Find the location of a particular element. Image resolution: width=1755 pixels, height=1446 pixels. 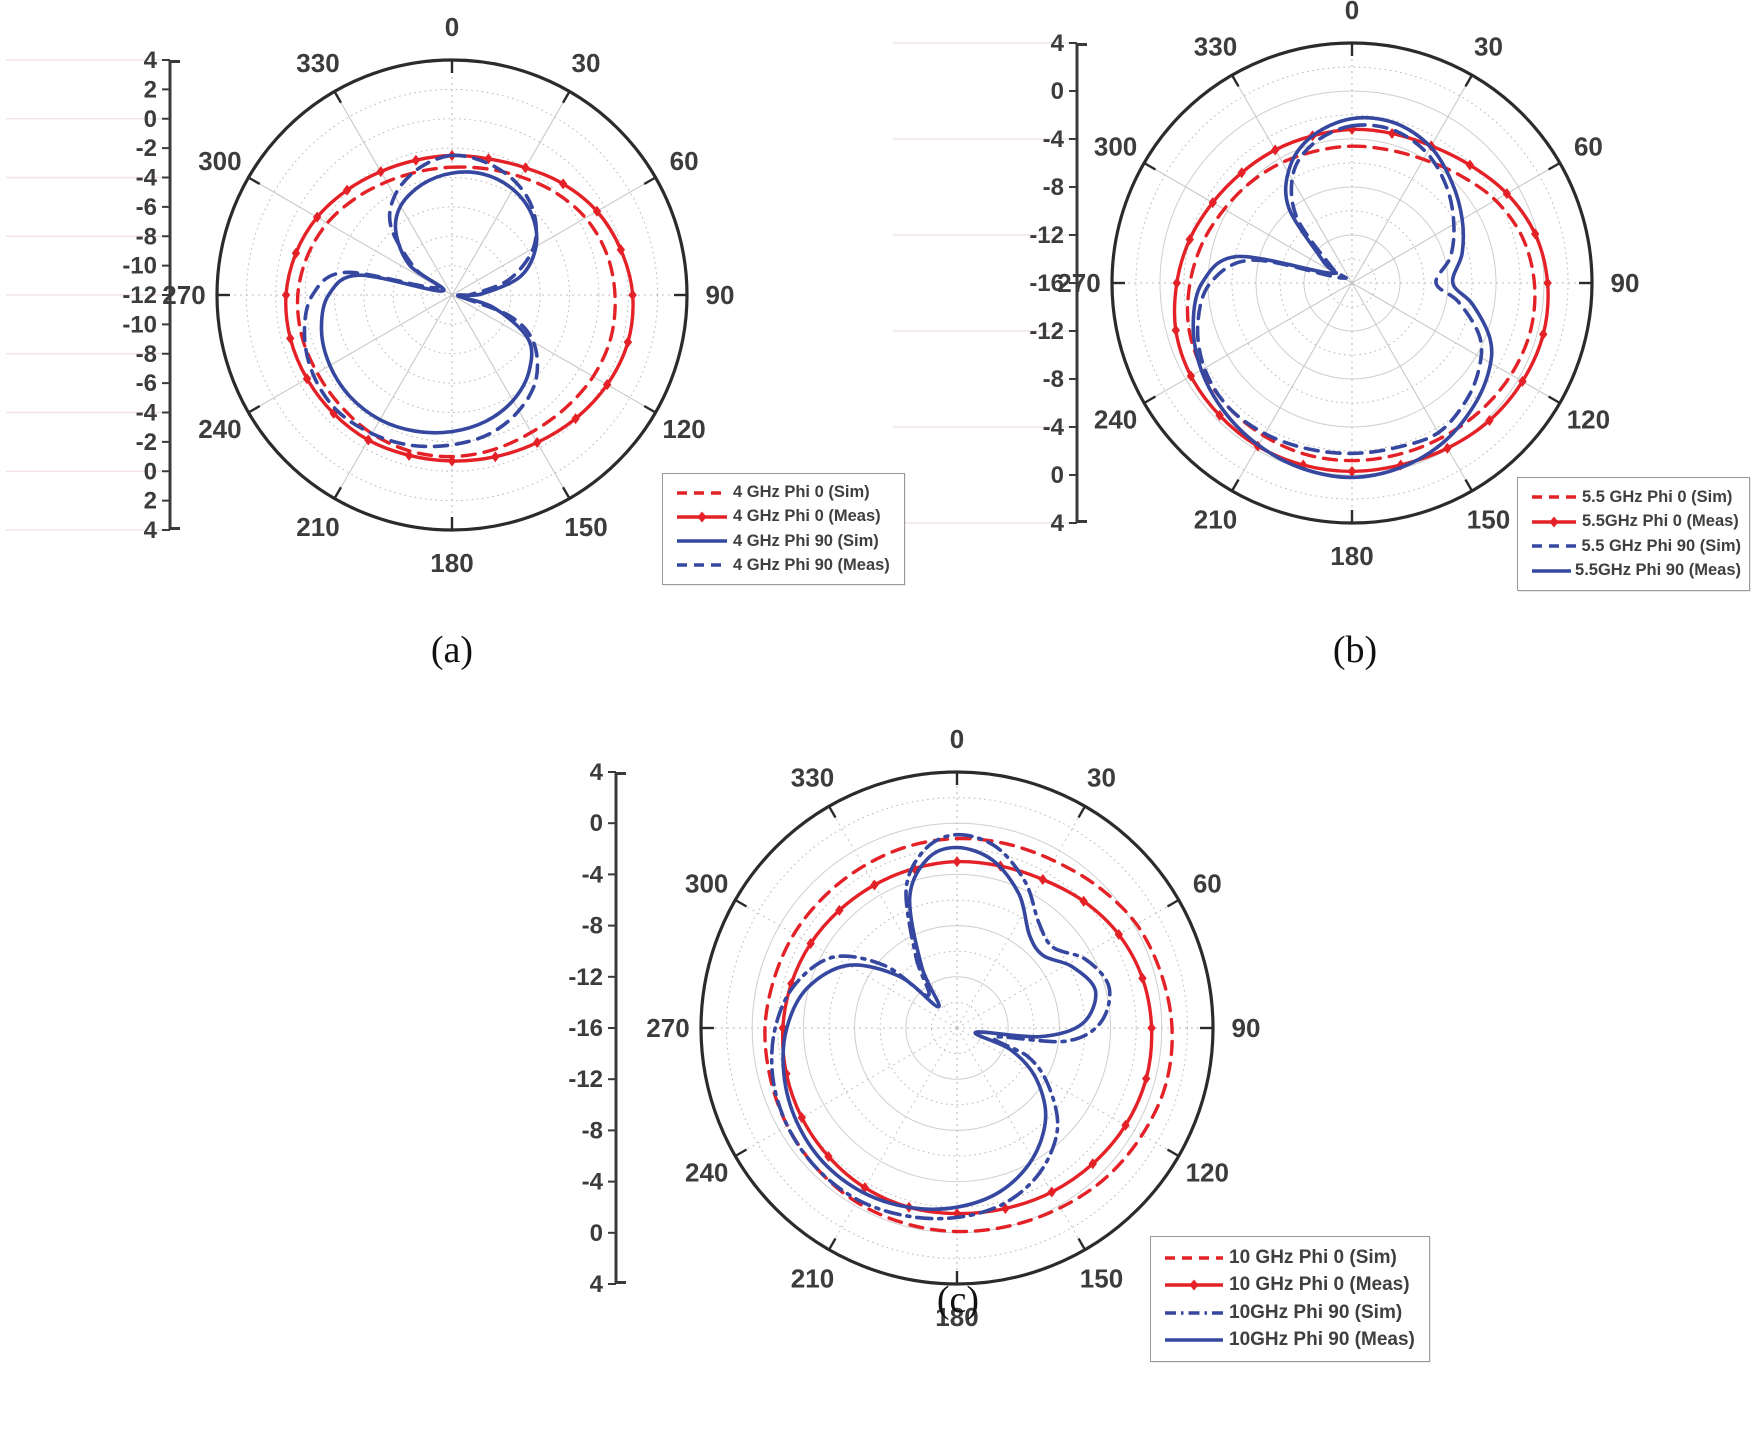

radial-axis-label: -2 is located at coordinates (146, 148).